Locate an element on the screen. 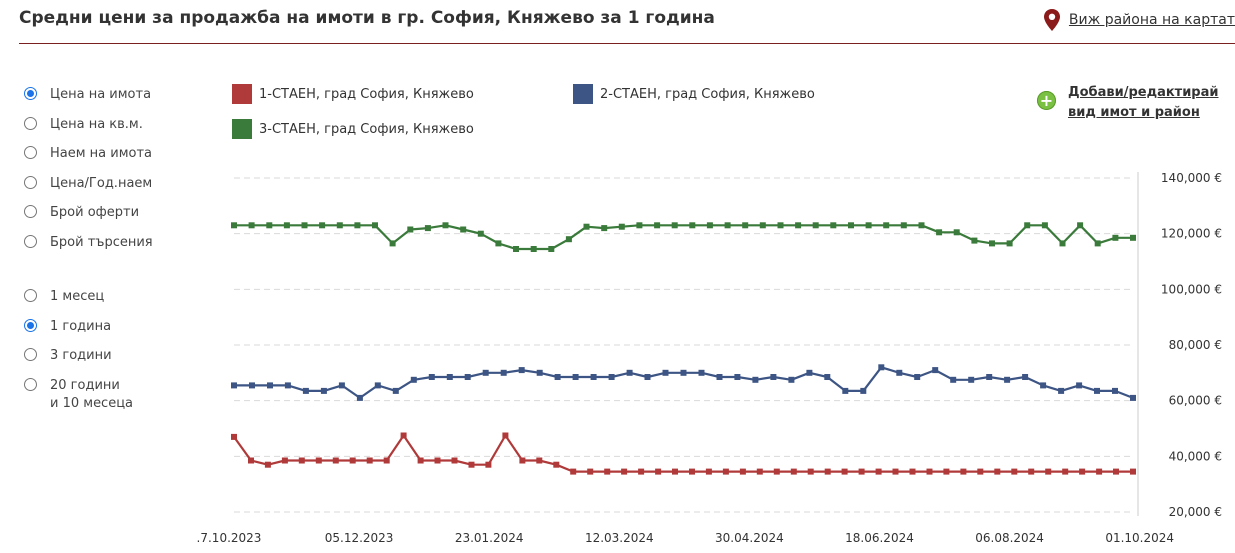 This screenshot has width=1235, height=553. metric-option-rent: Наем на имота is located at coordinates (88, 154).